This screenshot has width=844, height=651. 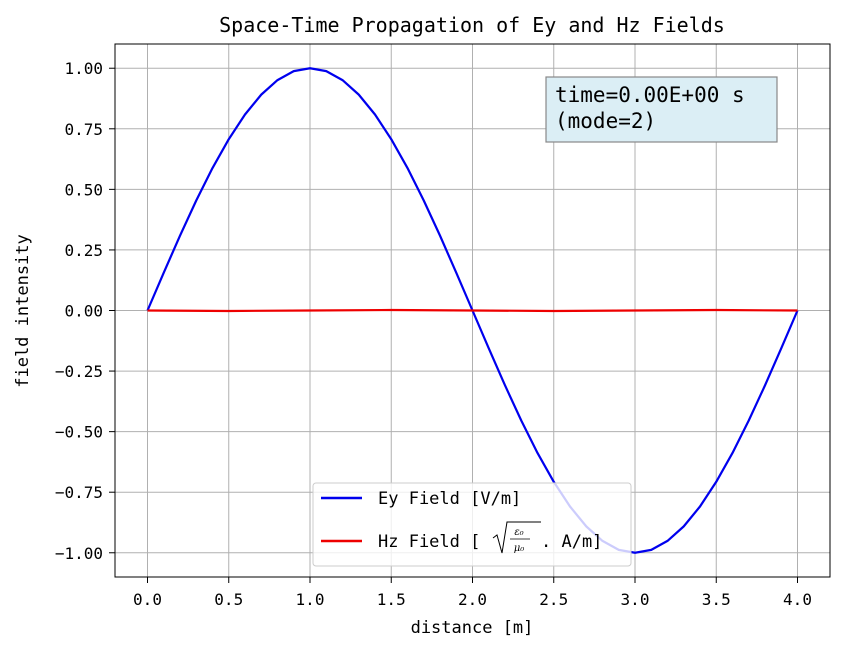 I want to click on y-tick-label: −0.50, so click(x=79, y=432).